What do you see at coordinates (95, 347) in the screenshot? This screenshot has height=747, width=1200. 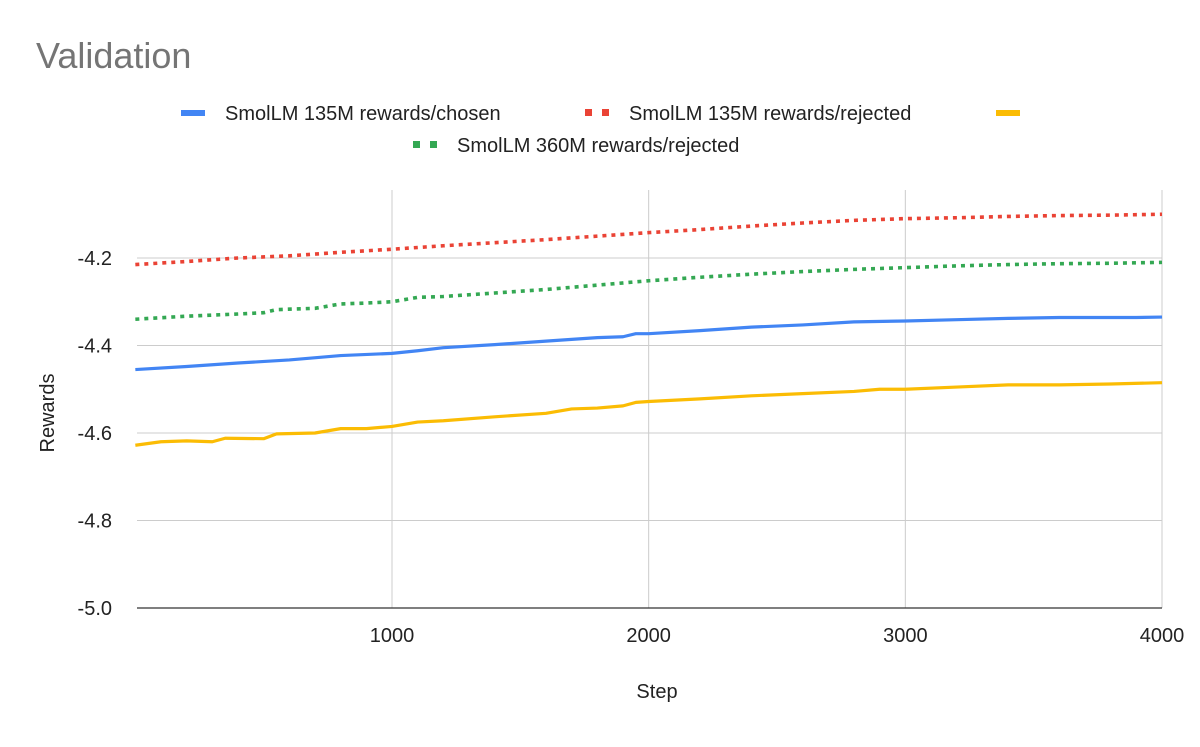 I see `y-tick-label: -4.4` at bounding box center [95, 347].